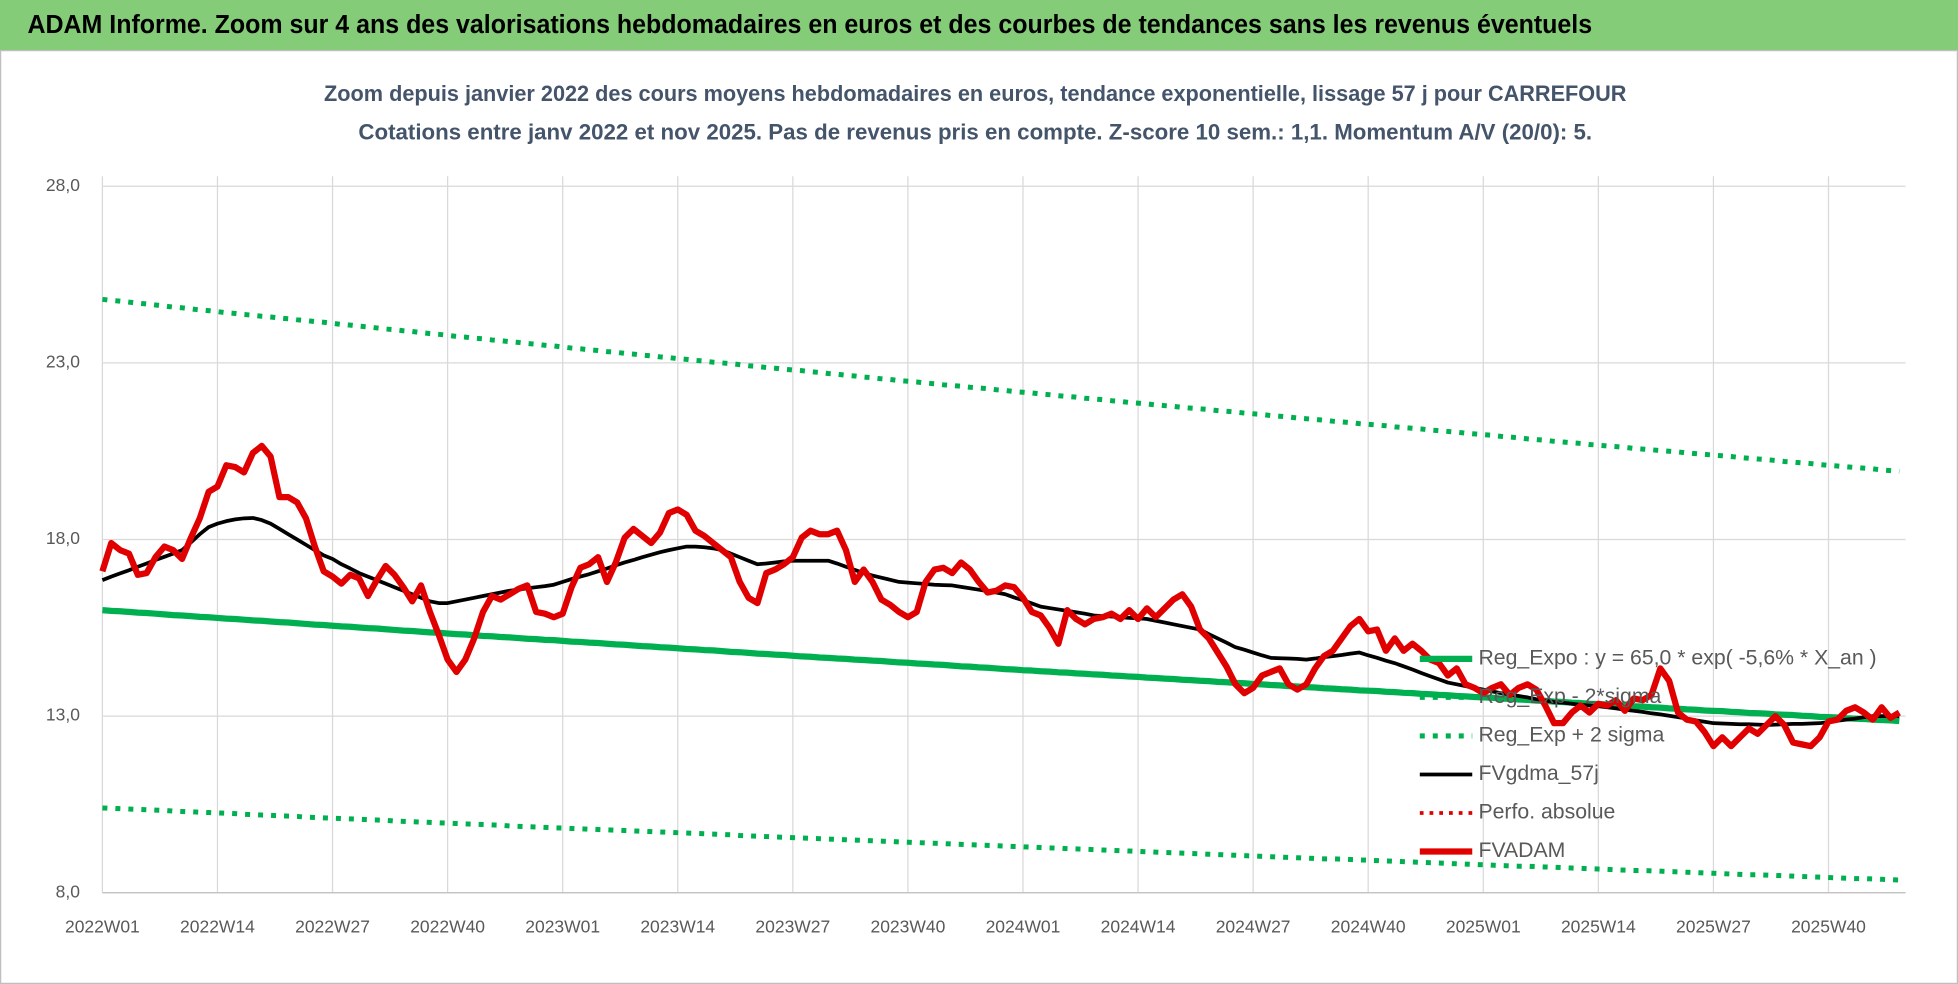 The width and height of the screenshot is (1958, 984). What do you see at coordinates (1138, 926) in the screenshot?
I see `x-tick-label: 2024W14` at bounding box center [1138, 926].